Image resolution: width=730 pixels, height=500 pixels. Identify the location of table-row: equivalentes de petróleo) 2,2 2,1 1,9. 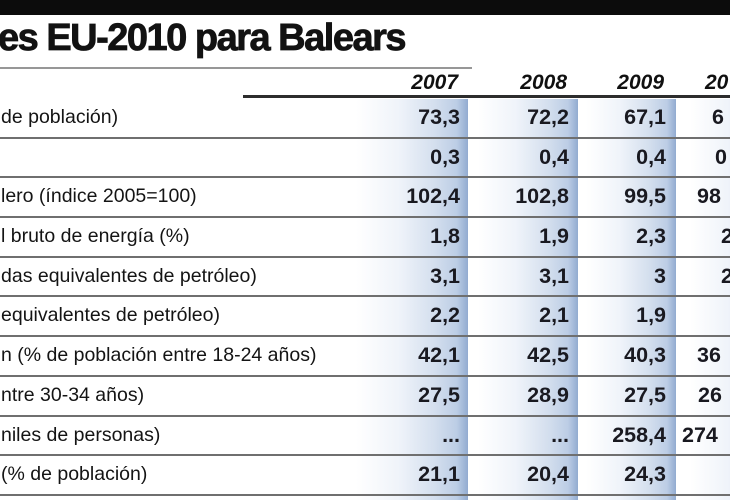
(365, 317).